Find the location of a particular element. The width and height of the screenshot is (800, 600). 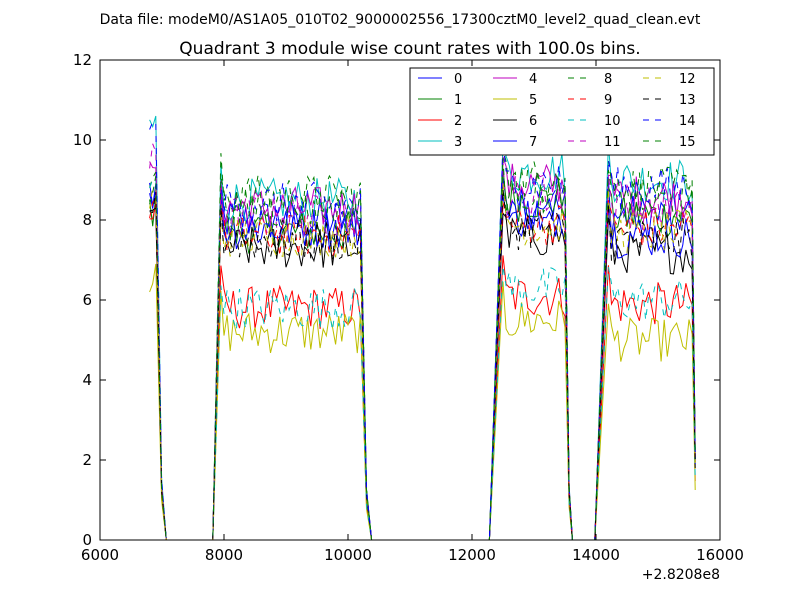

x-tick-label: 10000 is located at coordinates (348, 555).